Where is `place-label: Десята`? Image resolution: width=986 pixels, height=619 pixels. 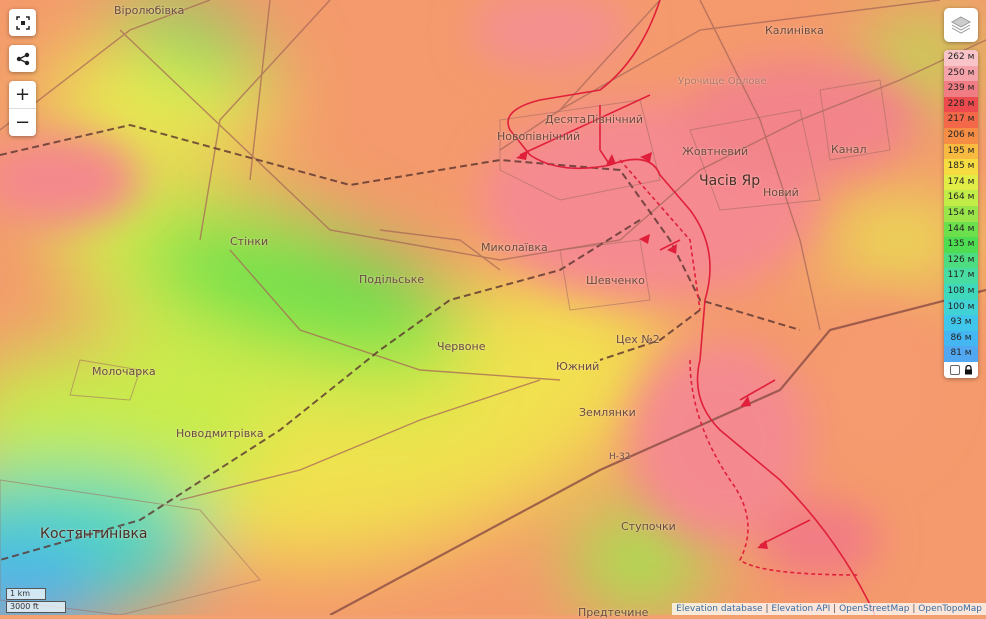
place-label: Десята is located at coordinates (566, 119).